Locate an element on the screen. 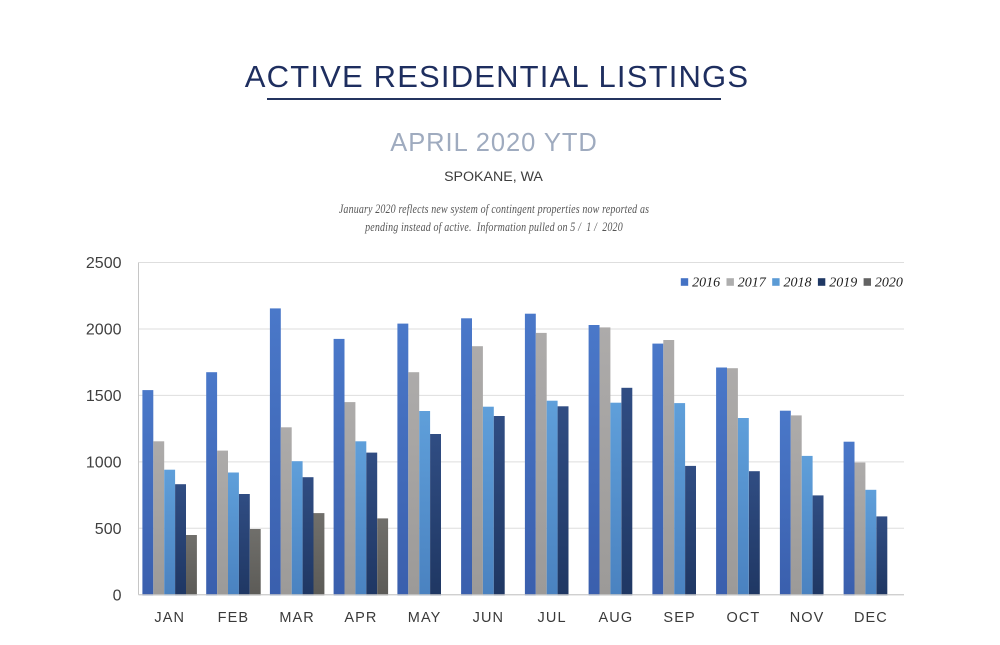 The width and height of the screenshot is (1000, 645). svg-text: 1000 is located at coordinates (104, 462).